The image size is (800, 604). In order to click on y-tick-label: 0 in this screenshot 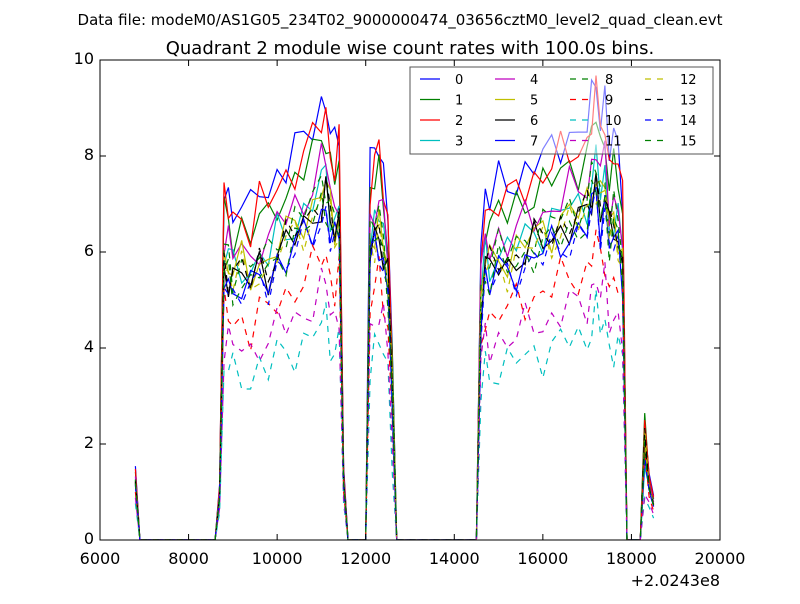, I will do `click(89, 538)`.